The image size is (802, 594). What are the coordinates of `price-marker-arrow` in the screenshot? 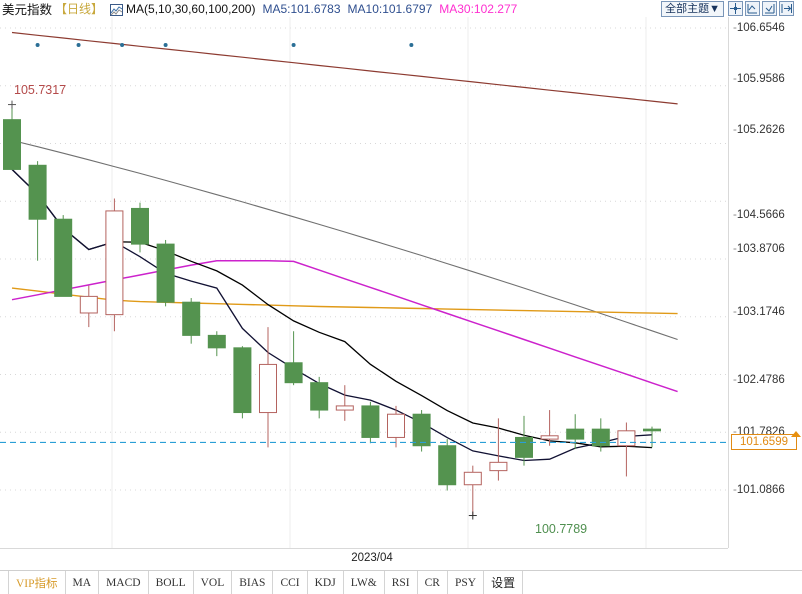 It's located at (796, 434).